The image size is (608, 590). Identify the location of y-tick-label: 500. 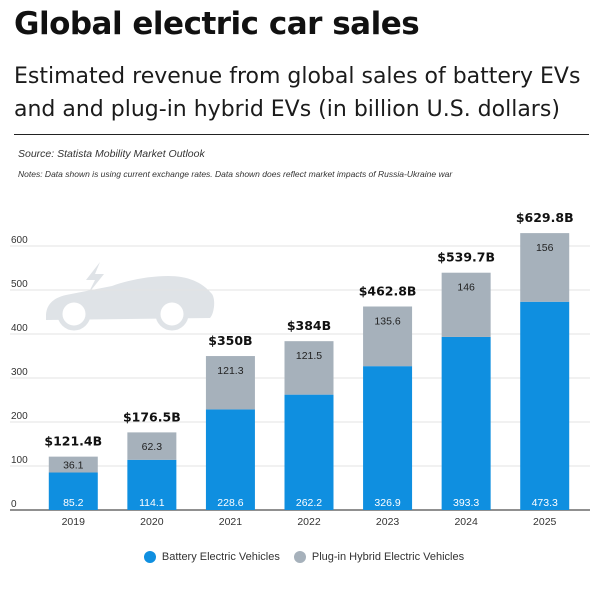
(19, 284).